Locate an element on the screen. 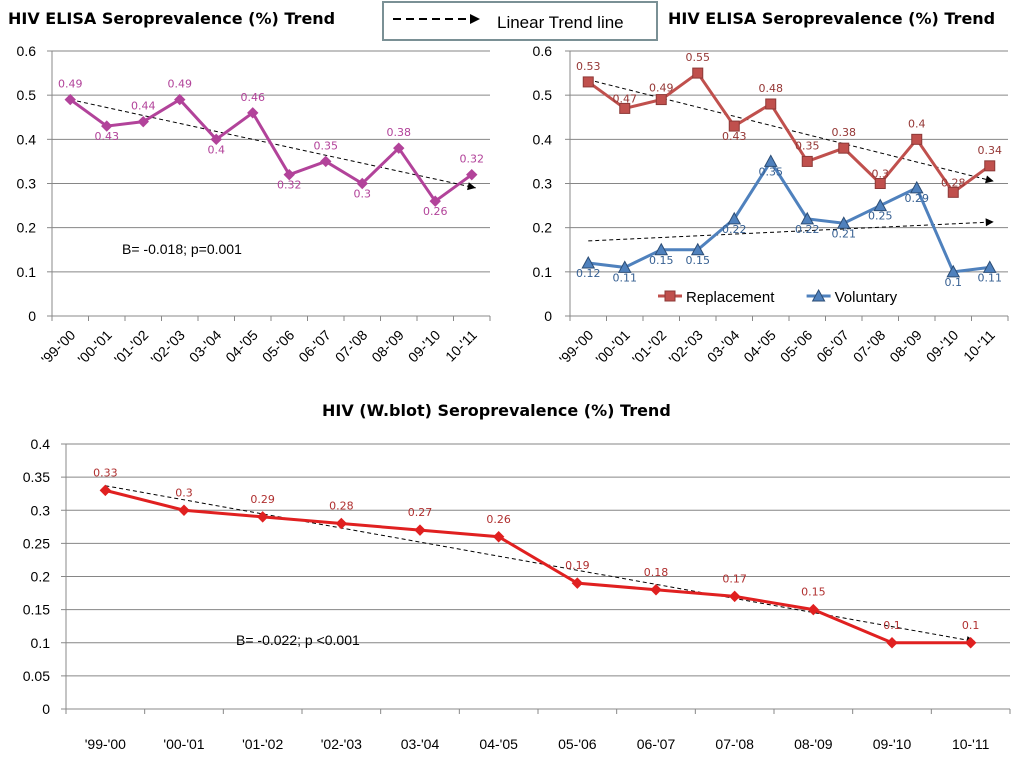 The width and height of the screenshot is (1024, 768). data-label: 0.12 is located at coordinates (588, 273).